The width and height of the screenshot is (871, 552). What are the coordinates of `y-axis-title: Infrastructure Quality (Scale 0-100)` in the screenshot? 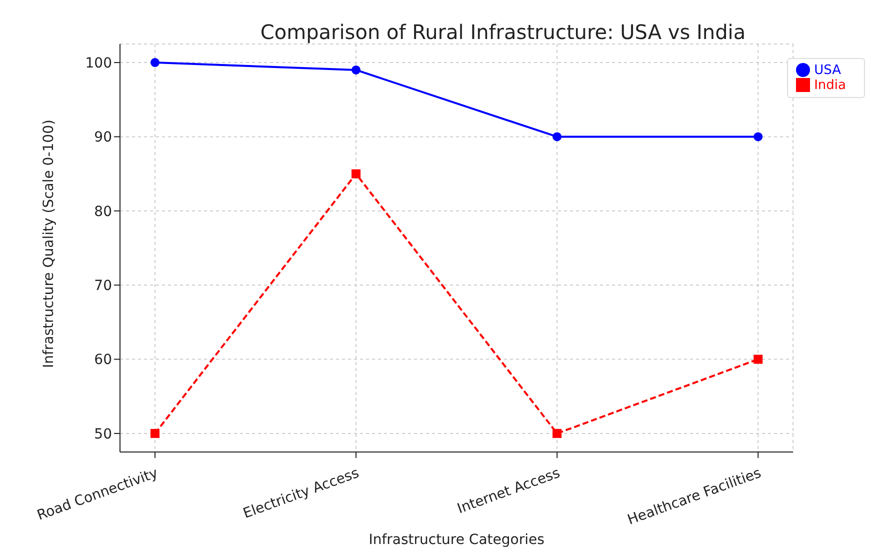 It's located at (48, 244).